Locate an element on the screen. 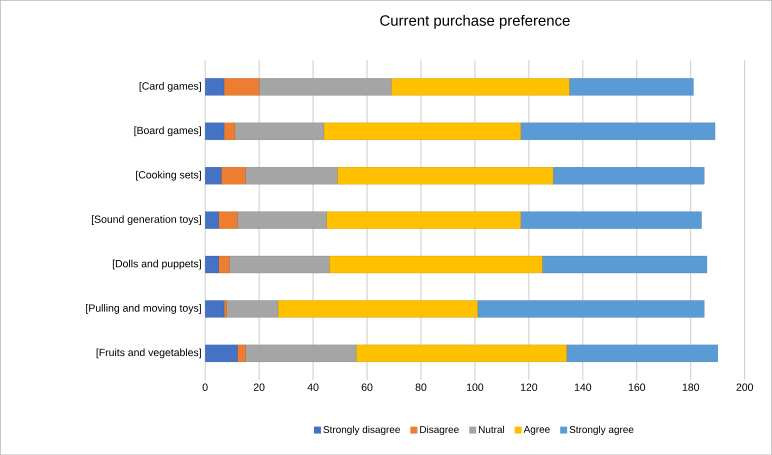 Image resolution: width=772 pixels, height=455 pixels. y-tick-label: [Dolls and puppets] is located at coordinates (156, 265).